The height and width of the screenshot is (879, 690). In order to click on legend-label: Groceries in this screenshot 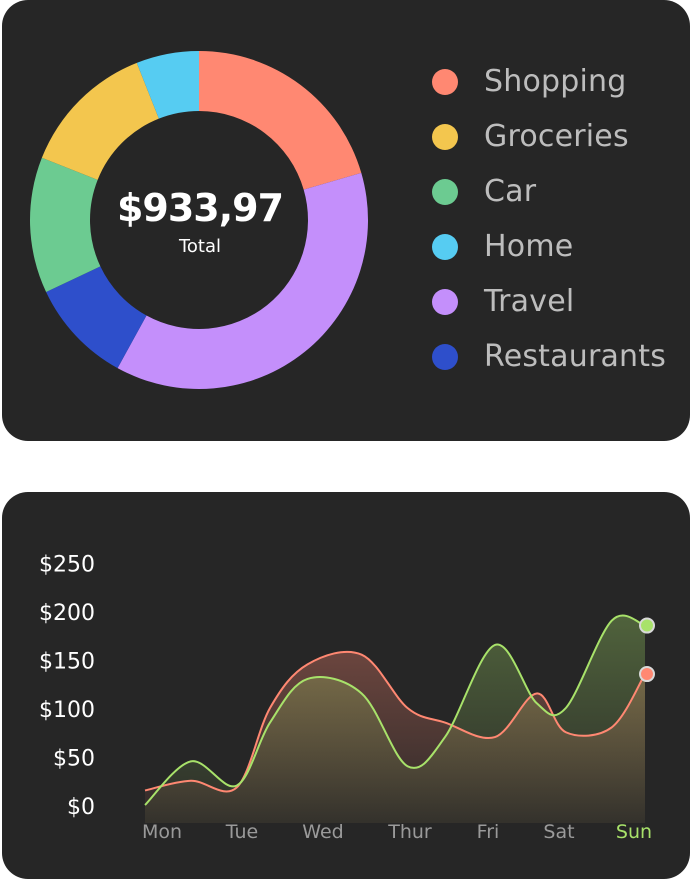, I will do `click(556, 136)`.